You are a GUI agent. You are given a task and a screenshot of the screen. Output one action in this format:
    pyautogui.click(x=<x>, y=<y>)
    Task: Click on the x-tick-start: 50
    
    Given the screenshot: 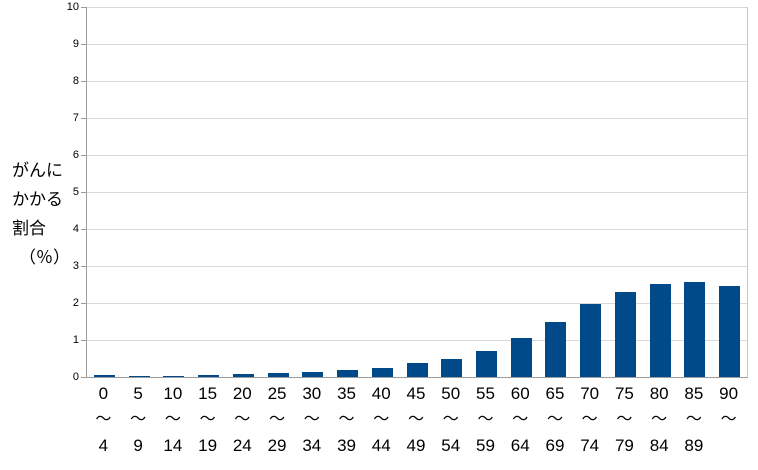 What is the action you would take?
    pyautogui.click(x=451, y=393)
    